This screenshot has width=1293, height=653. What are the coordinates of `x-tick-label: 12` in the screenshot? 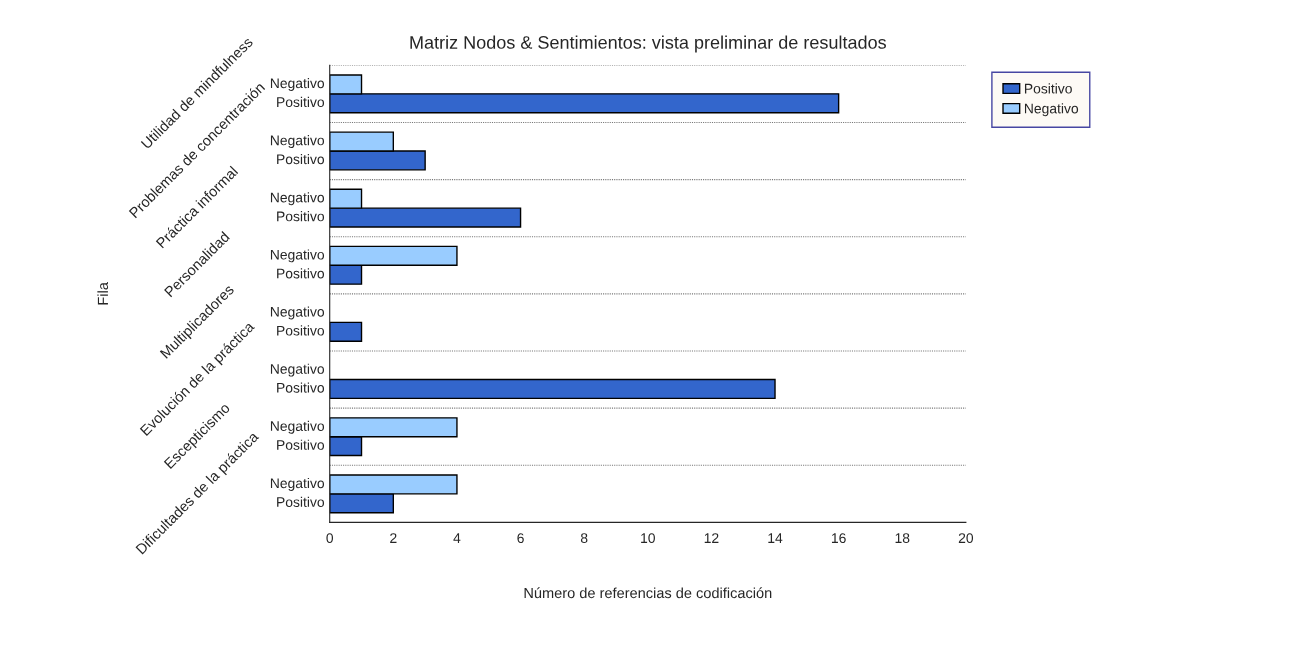 It's located at (711, 538).